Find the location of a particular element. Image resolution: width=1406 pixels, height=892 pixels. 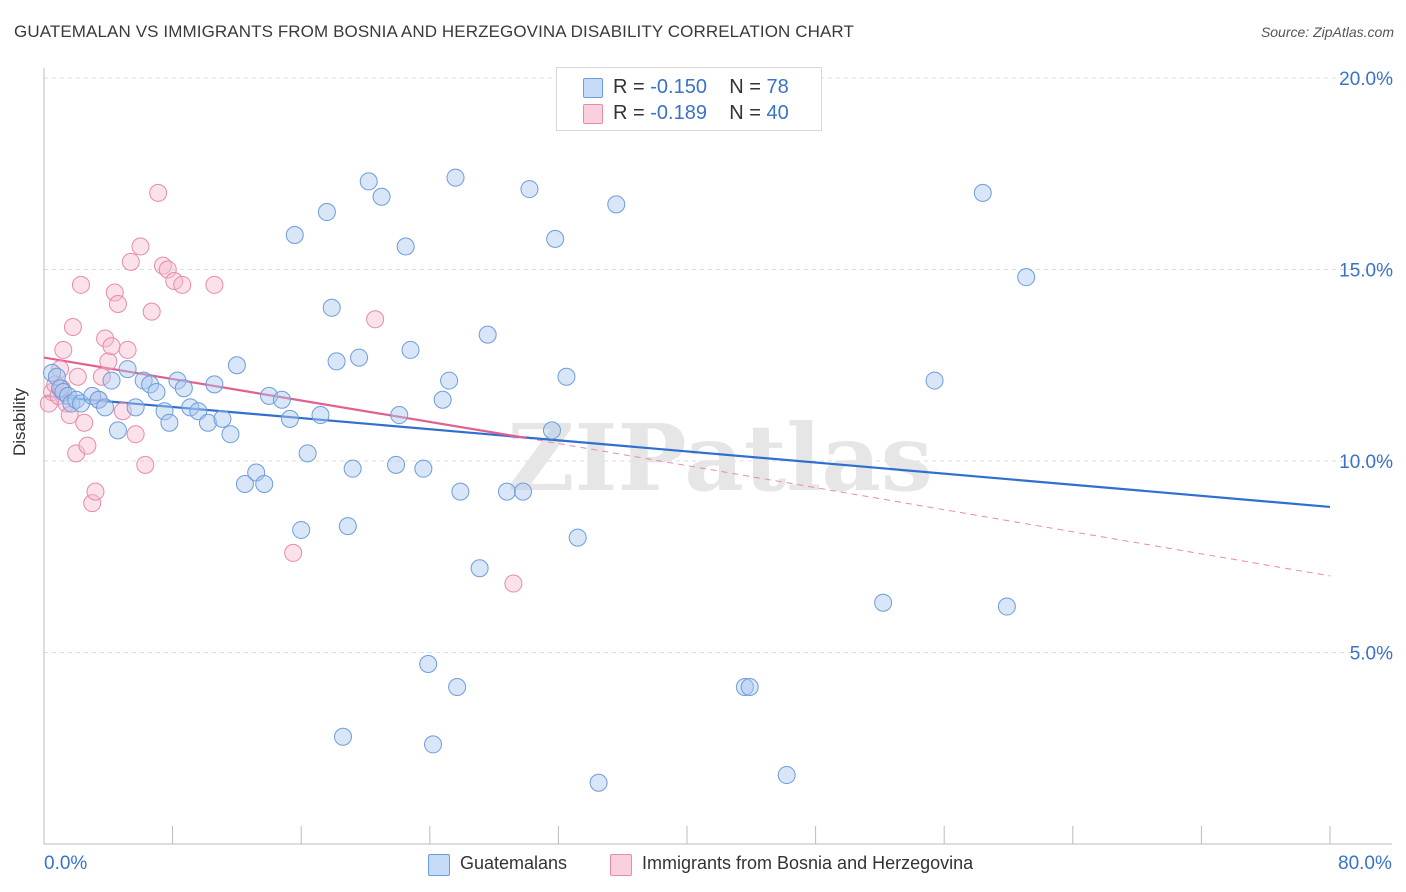

source-label: Source: ZipAtlas.com is located at coordinates (1327, 32).